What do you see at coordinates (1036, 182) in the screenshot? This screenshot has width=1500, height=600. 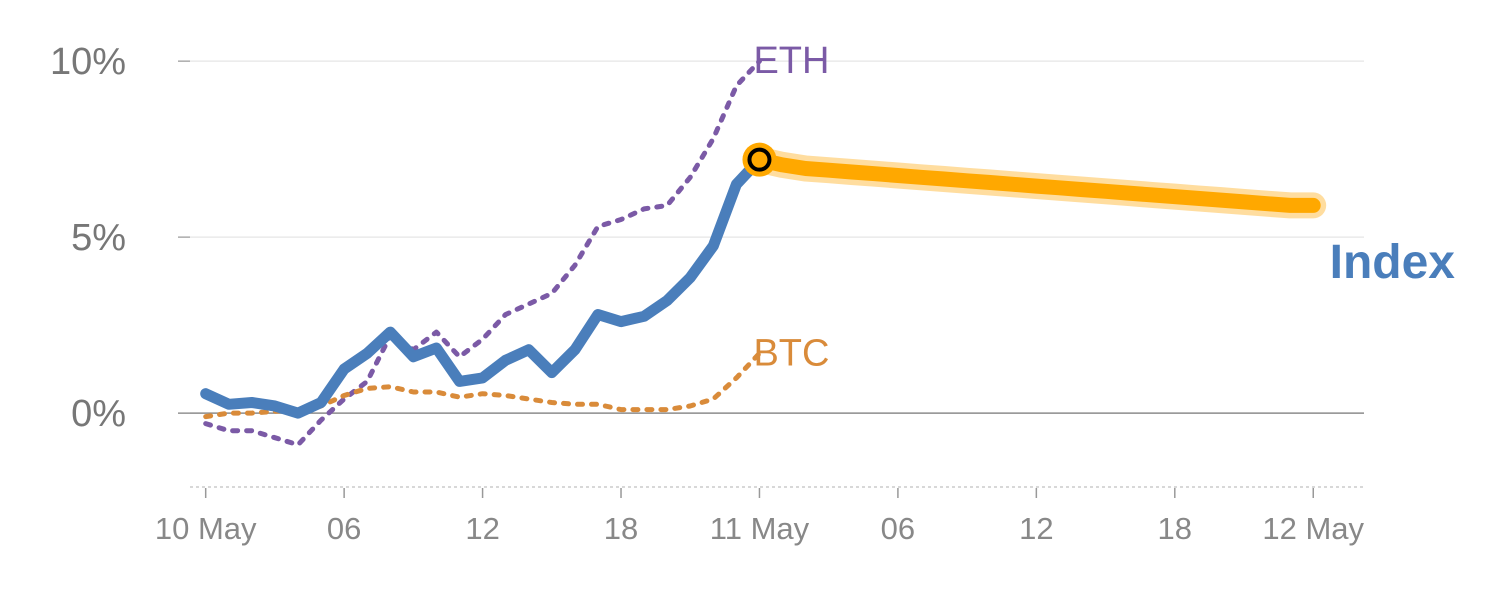 I see `forecast-line` at bounding box center [1036, 182].